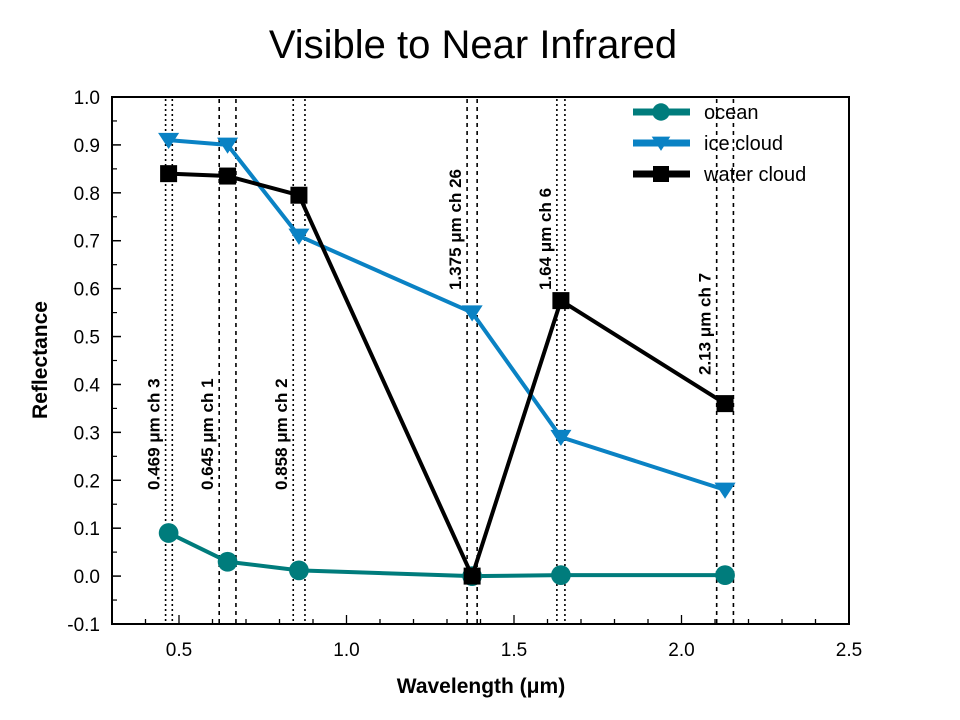  What do you see at coordinates (514, 650) in the screenshot?
I see `x-tick-label: 1.5` at bounding box center [514, 650].